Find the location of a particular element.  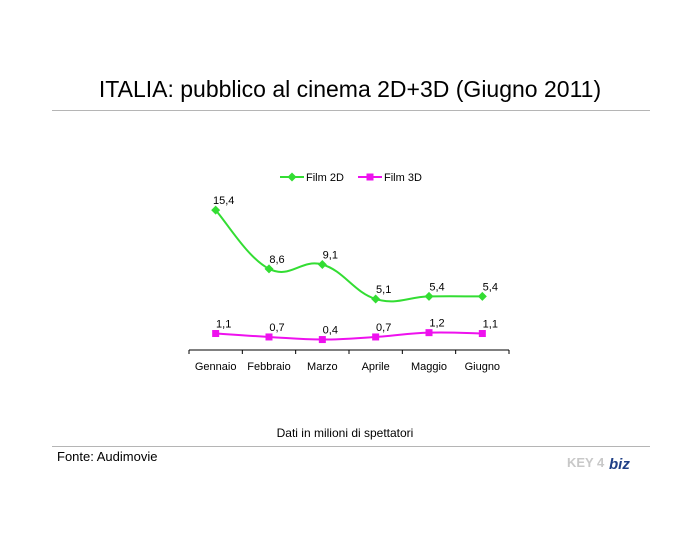

data-label: 9,1 is located at coordinates (330, 256).